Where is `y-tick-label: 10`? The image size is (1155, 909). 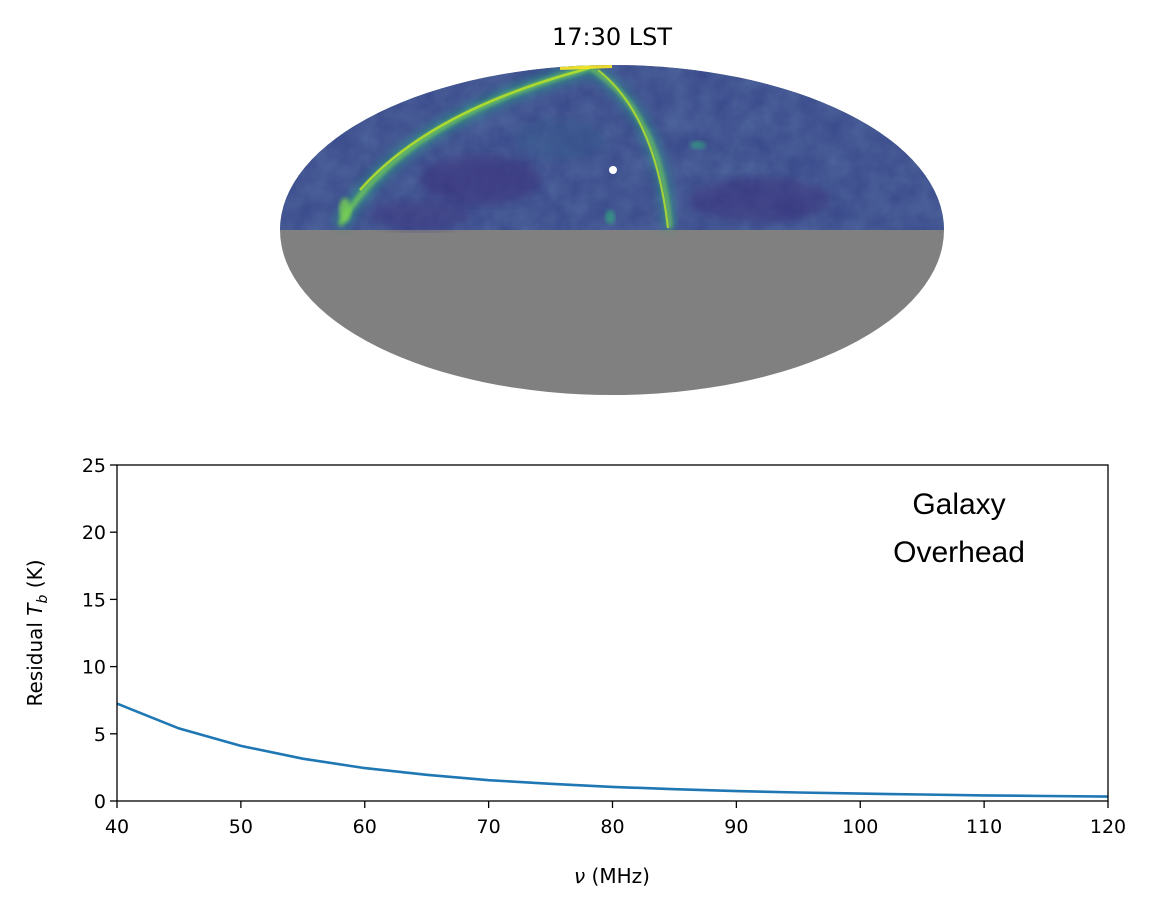 y-tick-label: 10 is located at coordinates (94, 668).